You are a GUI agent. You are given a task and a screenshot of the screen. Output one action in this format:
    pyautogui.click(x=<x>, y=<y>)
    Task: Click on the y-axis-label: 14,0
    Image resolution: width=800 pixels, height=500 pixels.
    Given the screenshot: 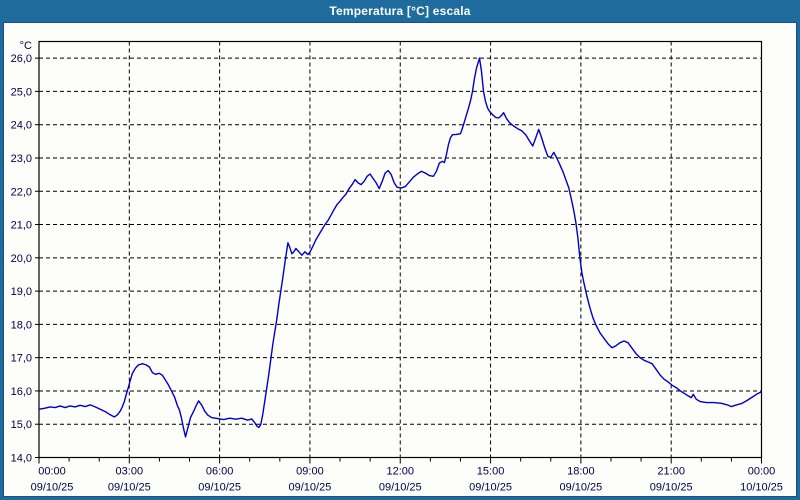 What is the action you would take?
    pyautogui.click(x=21, y=459)
    